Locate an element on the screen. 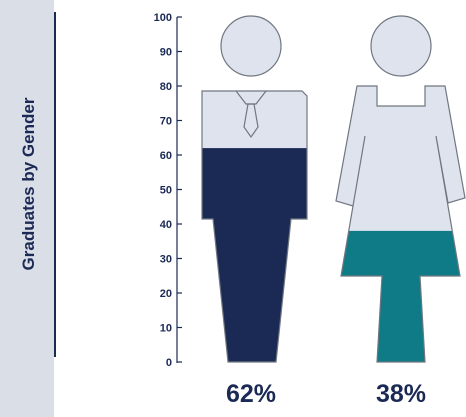 This screenshot has height=417, width=466. y-tick-label-100: 100 is located at coordinates (163, 18).